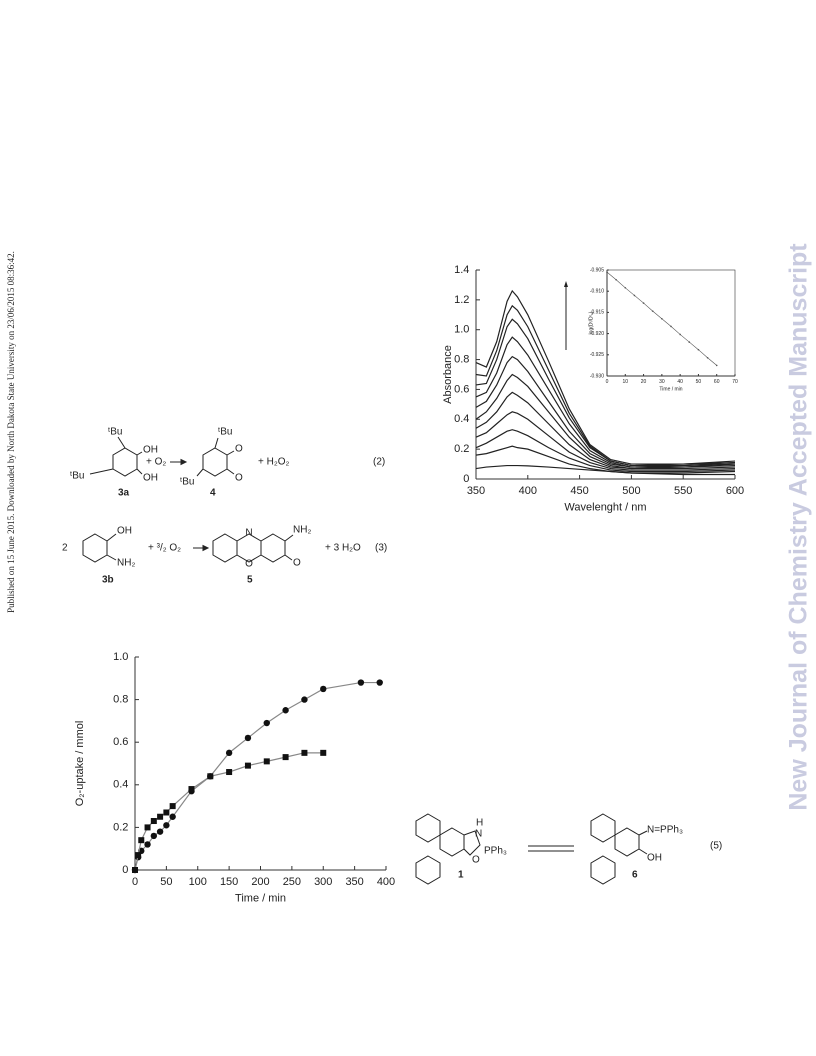 This screenshot has height=1056, width=816. Describe the element at coordinates (250, 580) in the screenshot. I see `label: 5` at that location.